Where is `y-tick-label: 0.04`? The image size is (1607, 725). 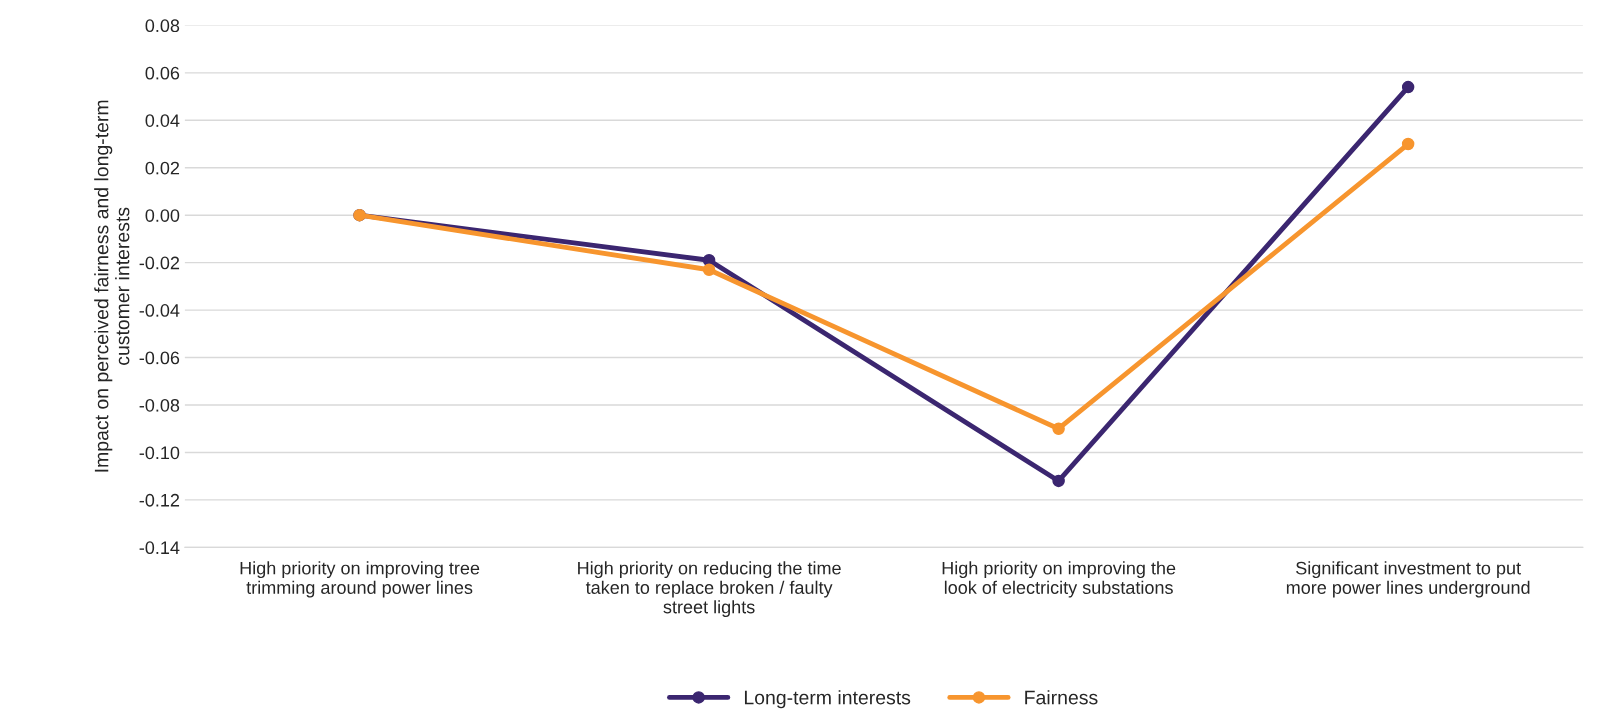
y-tick-label: 0.04 is located at coordinates (162, 120).